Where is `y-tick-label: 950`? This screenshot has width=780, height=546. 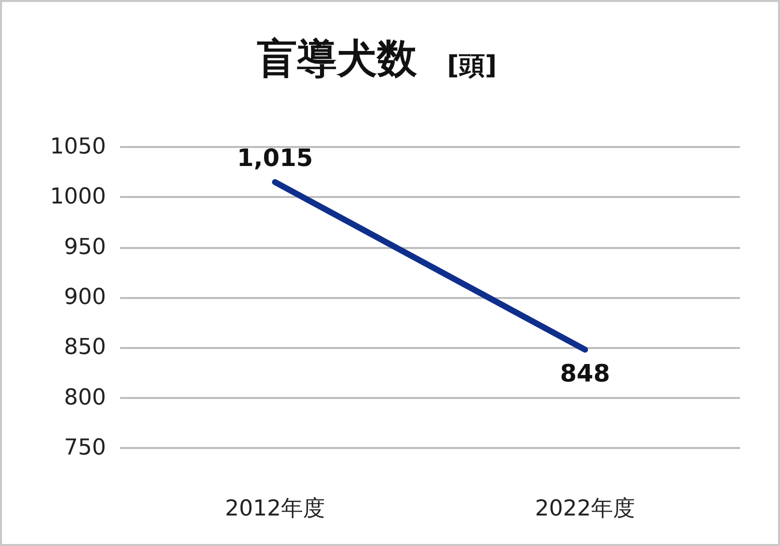
y-tick-label: 950 is located at coordinates (85, 247).